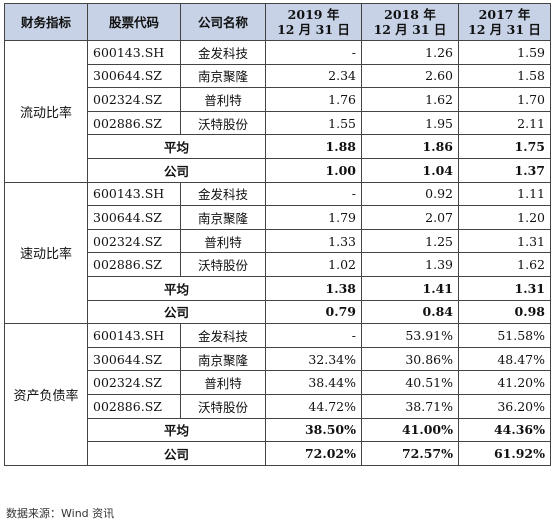  What do you see at coordinates (504, 170) in the screenshot?
I see `company-value-2017: 1.37` at bounding box center [504, 170].